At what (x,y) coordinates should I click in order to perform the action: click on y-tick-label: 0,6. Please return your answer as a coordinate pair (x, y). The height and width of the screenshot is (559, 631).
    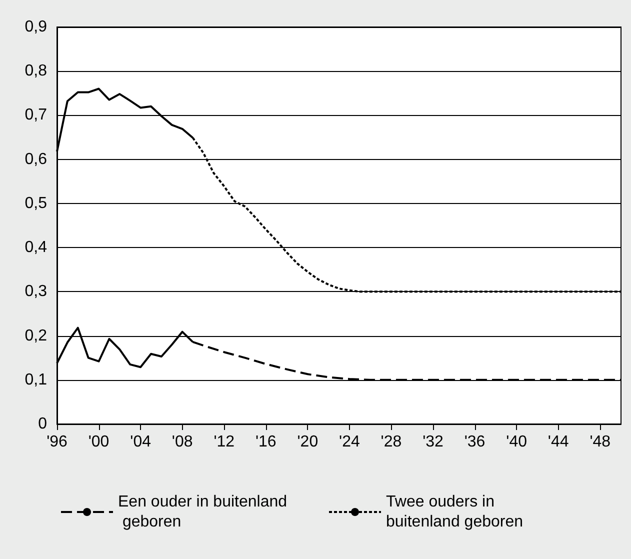
    Looking at the image, I should click on (36, 159).